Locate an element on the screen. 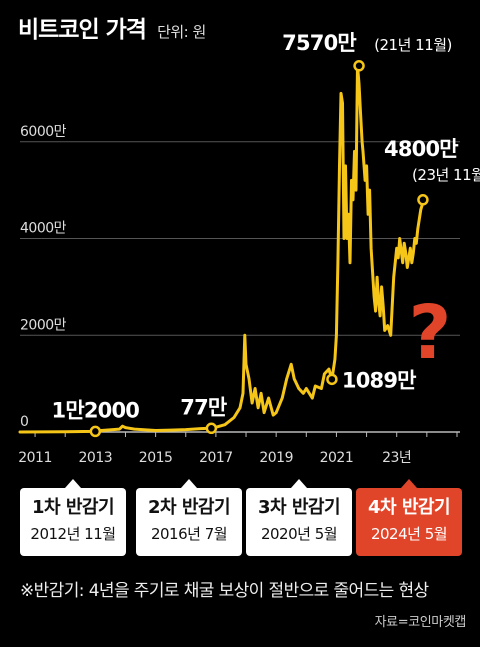  price-annotation-label: 4800만 is located at coordinates (421, 149).